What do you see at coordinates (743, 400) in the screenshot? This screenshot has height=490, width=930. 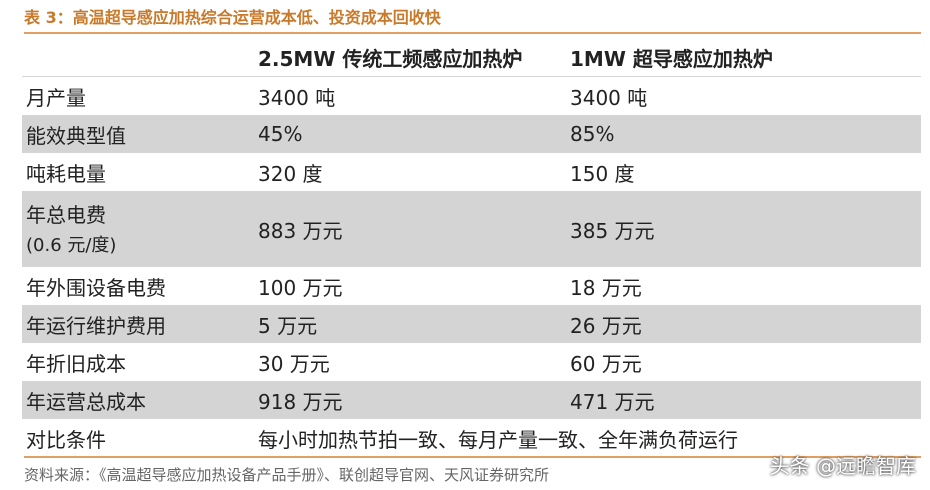 I see `superconducting-value: 471 万元` at bounding box center [743, 400].